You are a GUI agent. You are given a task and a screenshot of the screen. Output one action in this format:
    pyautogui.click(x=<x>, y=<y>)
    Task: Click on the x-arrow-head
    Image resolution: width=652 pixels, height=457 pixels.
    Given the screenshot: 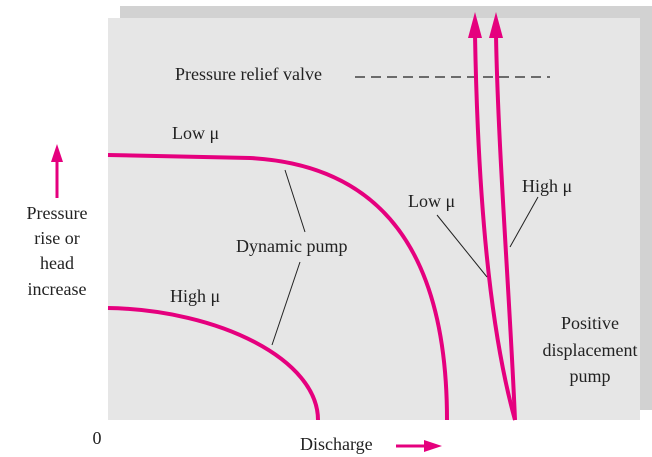 What is the action you would take?
    pyautogui.click(x=433, y=446)
    